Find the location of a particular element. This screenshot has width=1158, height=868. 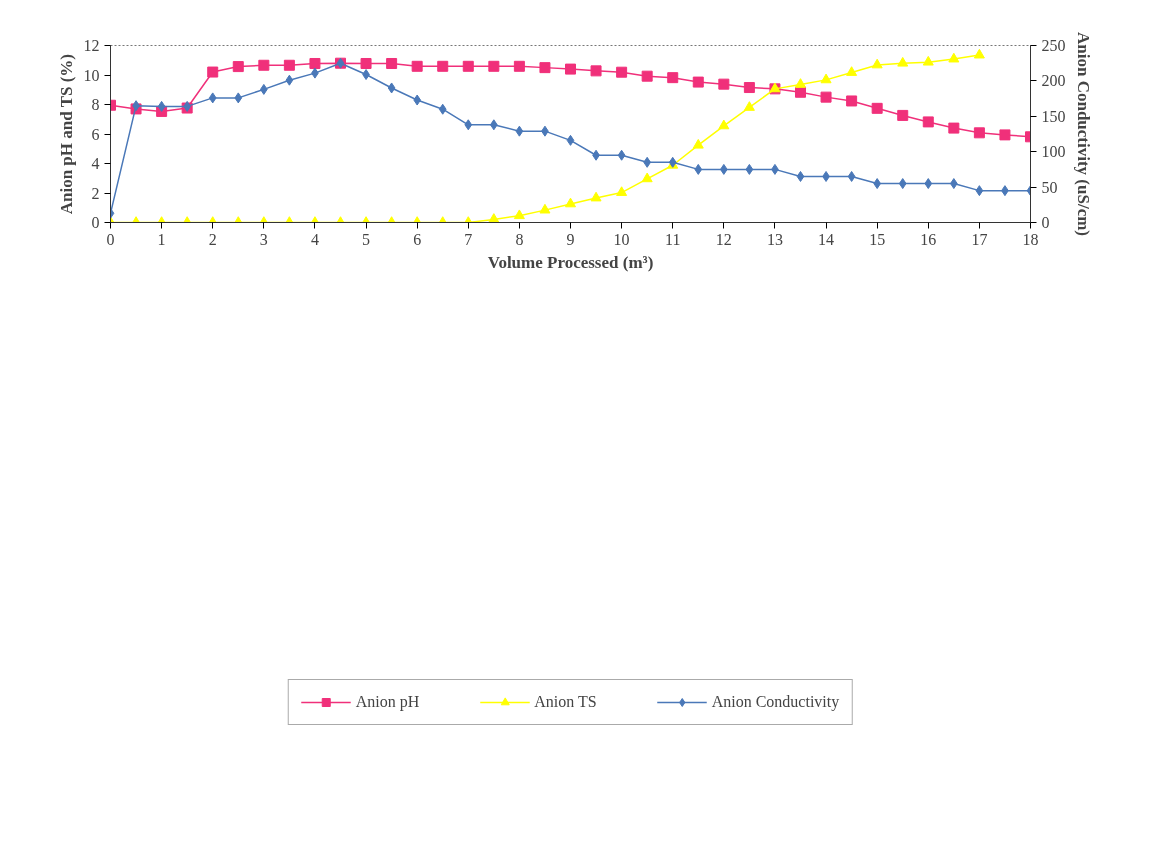

x-tick-label: 9 is located at coordinates (570, 239).